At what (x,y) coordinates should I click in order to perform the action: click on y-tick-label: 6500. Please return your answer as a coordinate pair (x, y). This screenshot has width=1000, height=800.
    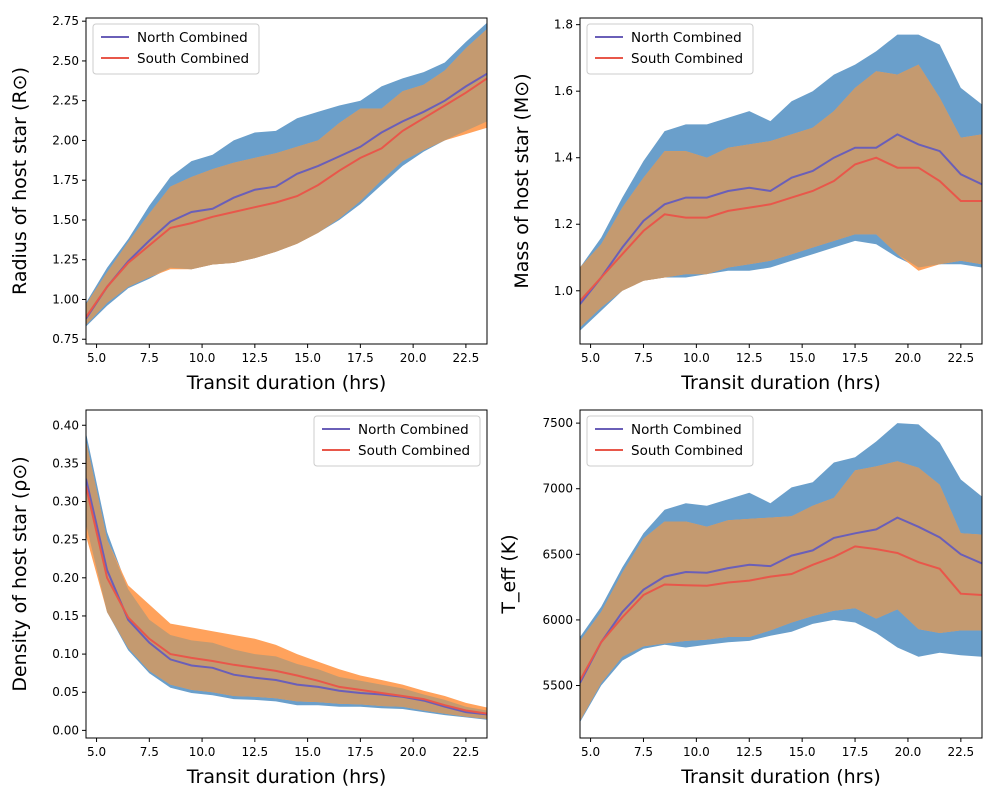
    Looking at the image, I should click on (557, 554).